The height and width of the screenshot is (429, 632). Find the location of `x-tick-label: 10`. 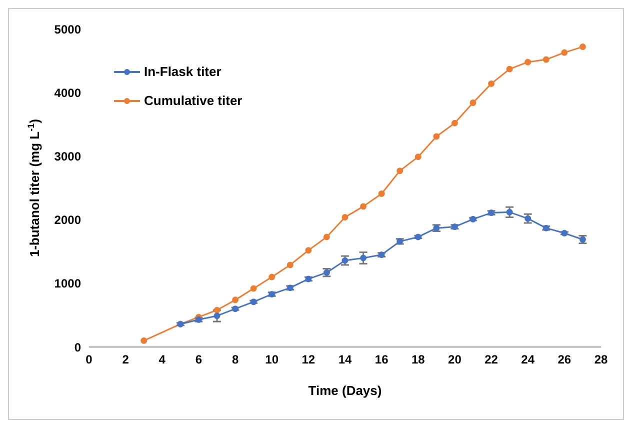

x-tick-label: 10 is located at coordinates (272, 359).